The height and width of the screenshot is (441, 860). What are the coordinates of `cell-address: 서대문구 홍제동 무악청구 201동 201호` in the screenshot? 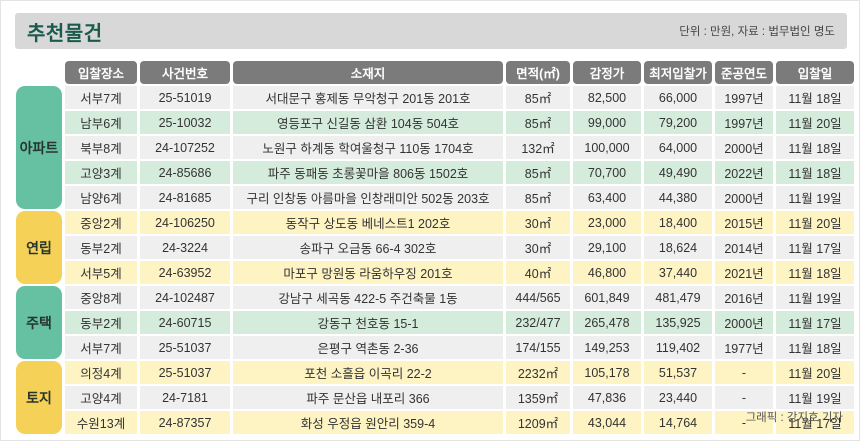 It's located at (368, 97).